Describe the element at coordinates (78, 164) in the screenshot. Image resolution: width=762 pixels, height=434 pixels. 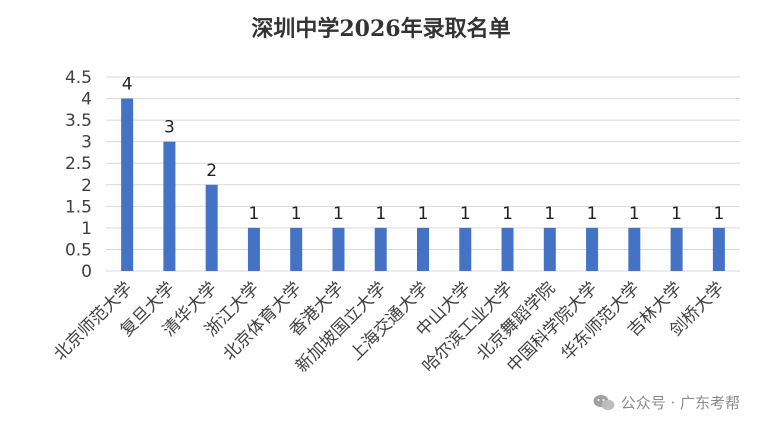
I see `y-tick-label: 2.5` at that location.